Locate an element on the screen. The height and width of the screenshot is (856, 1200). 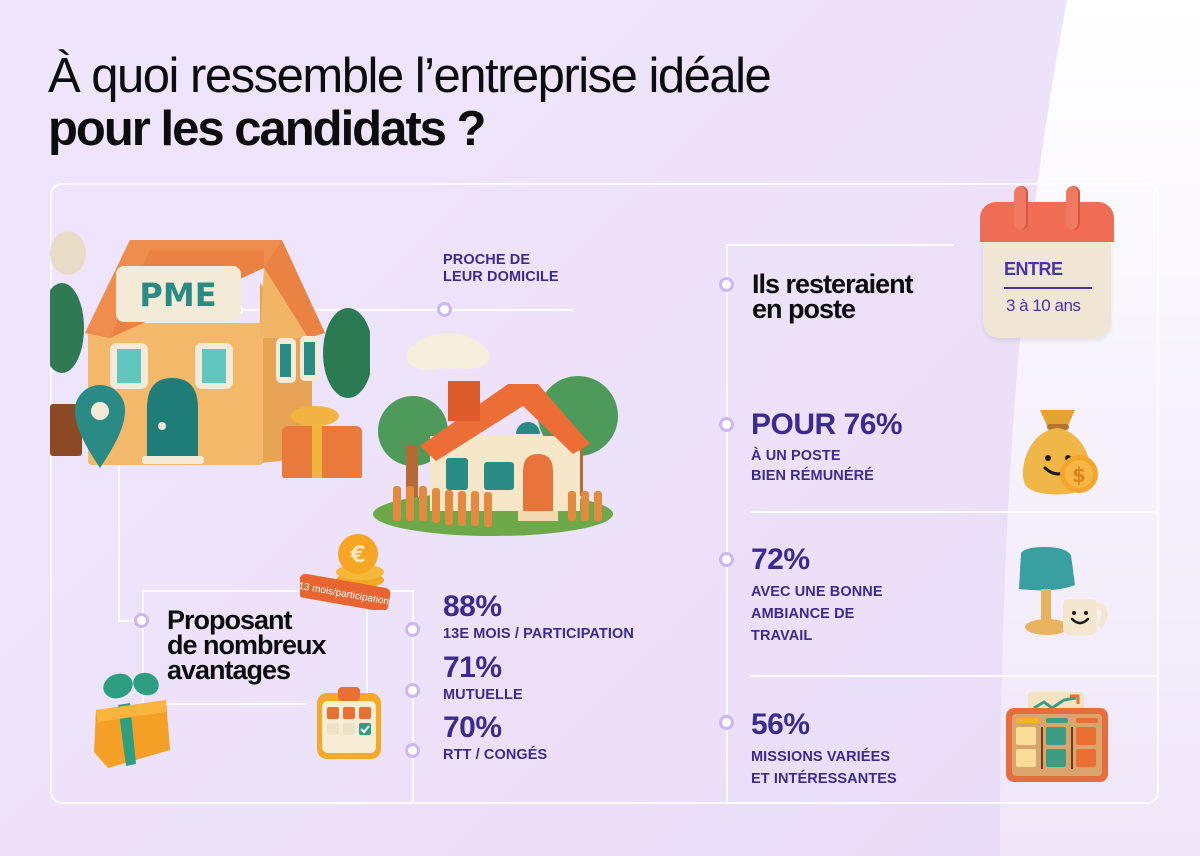
stat-label: À UN POSTE BIEN RÉMUNÉRÉ is located at coordinates (812, 466).